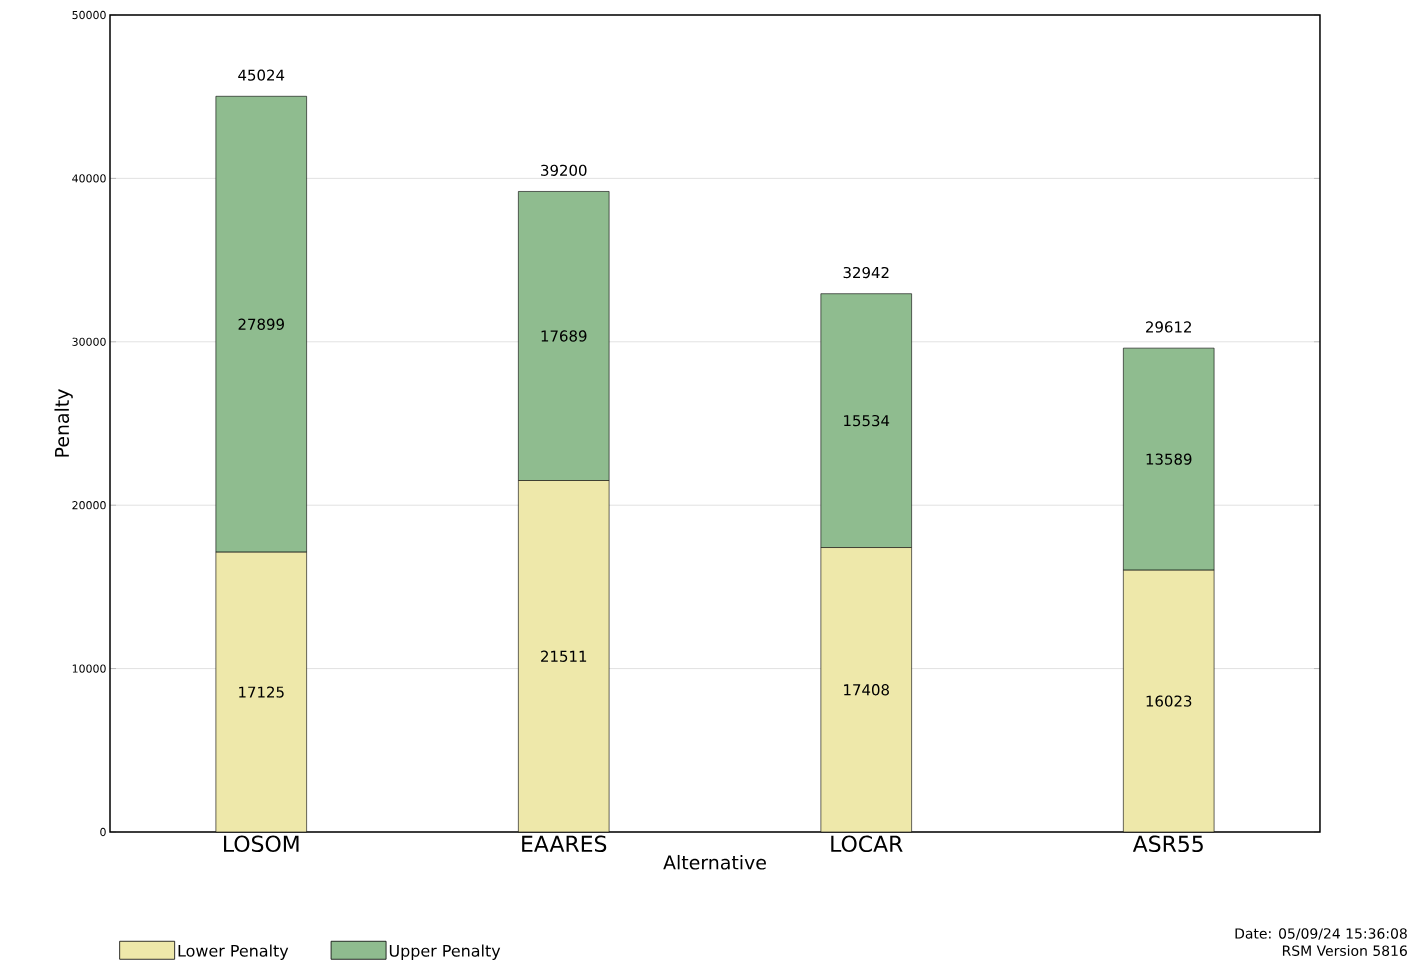 The width and height of the screenshot is (1412, 967). I want to click on data-label: 16023, so click(1169, 701).